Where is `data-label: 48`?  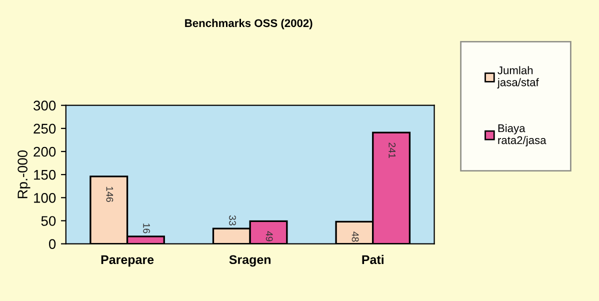 data-label: 48 is located at coordinates (355, 237).